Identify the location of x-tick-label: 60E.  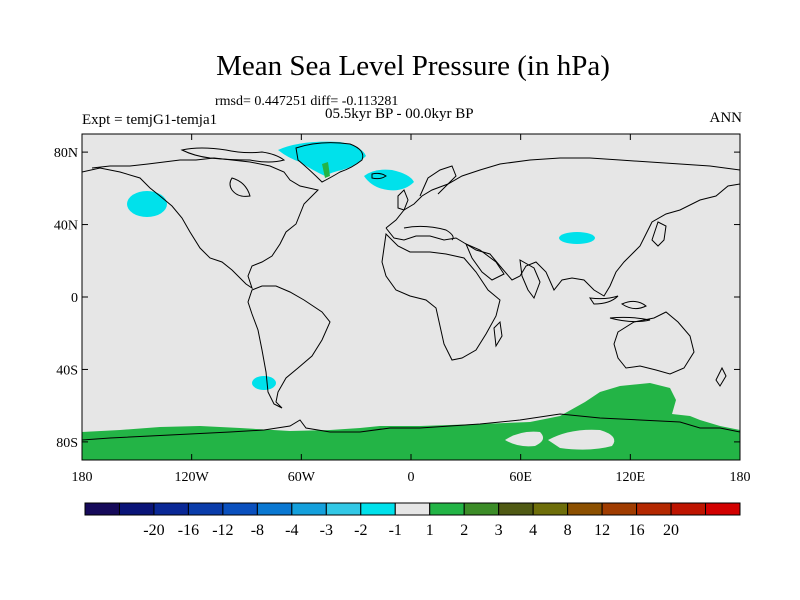
(520, 477).